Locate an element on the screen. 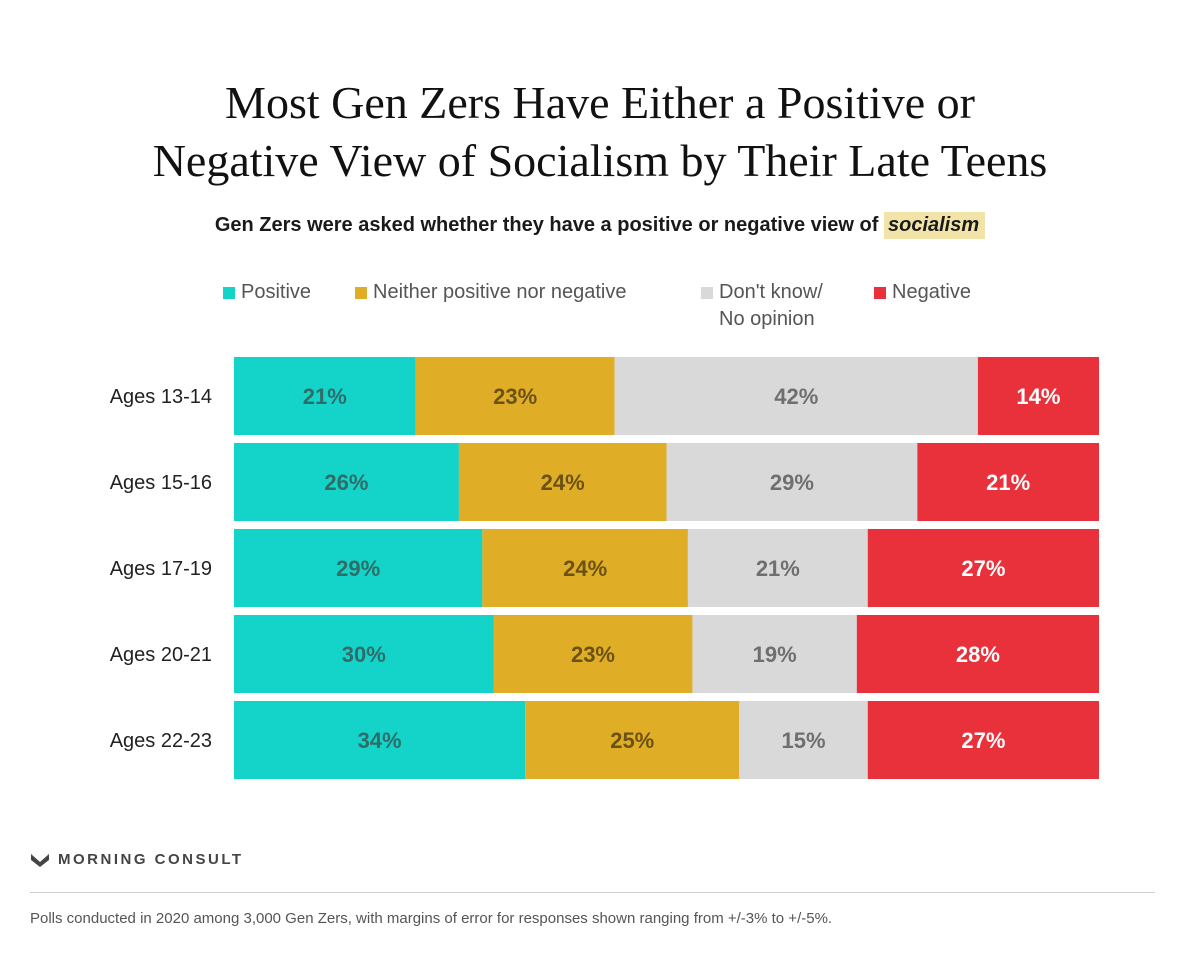 The height and width of the screenshot is (960, 1200). legend-swatch-neither is located at coordinates (361, 293).